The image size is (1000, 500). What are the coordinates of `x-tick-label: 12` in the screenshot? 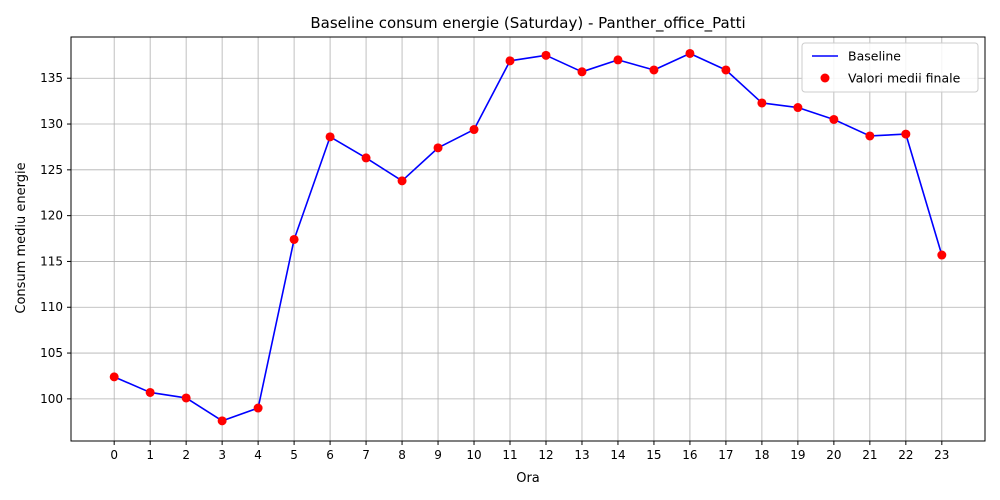 It's located at (545, 455).